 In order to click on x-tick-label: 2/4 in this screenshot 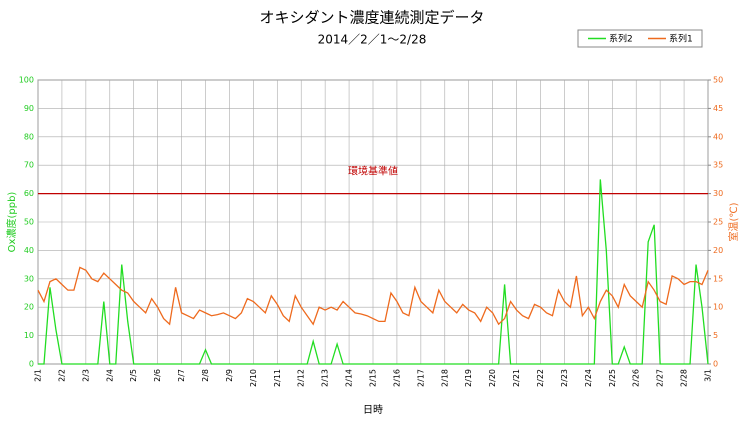, I will do `click(109, 375)`.